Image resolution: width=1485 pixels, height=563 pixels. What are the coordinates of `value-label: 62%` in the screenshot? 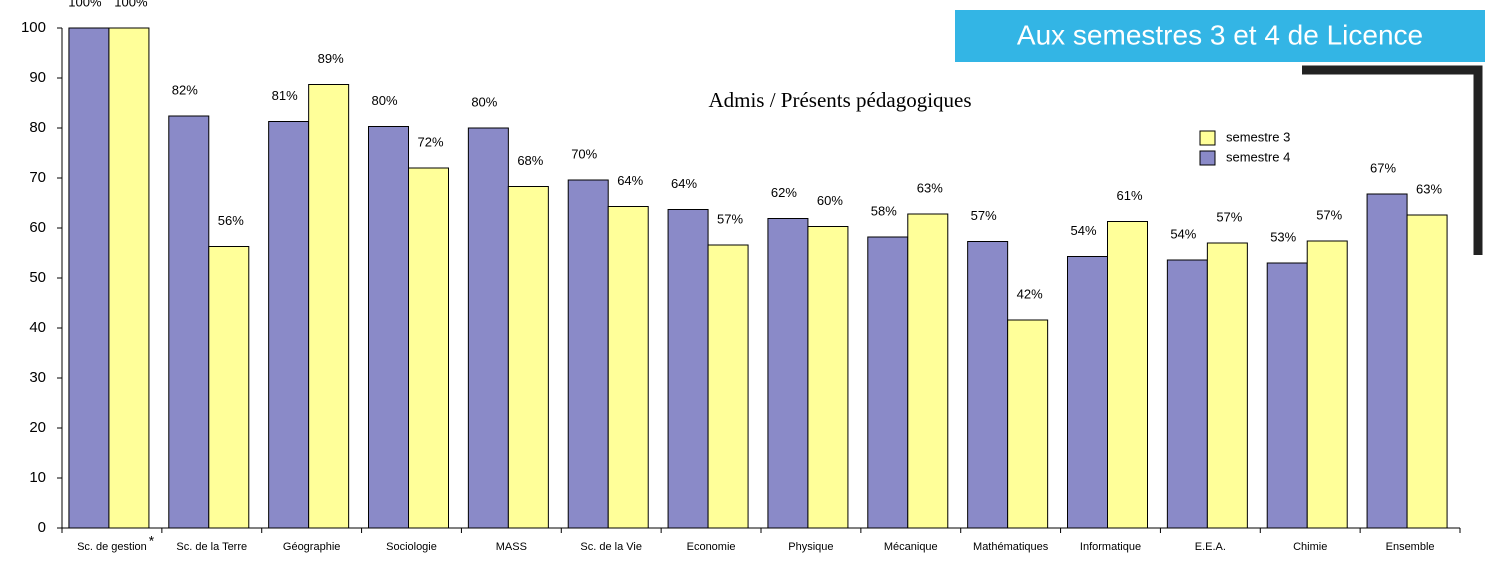 It's located at (784, 192).